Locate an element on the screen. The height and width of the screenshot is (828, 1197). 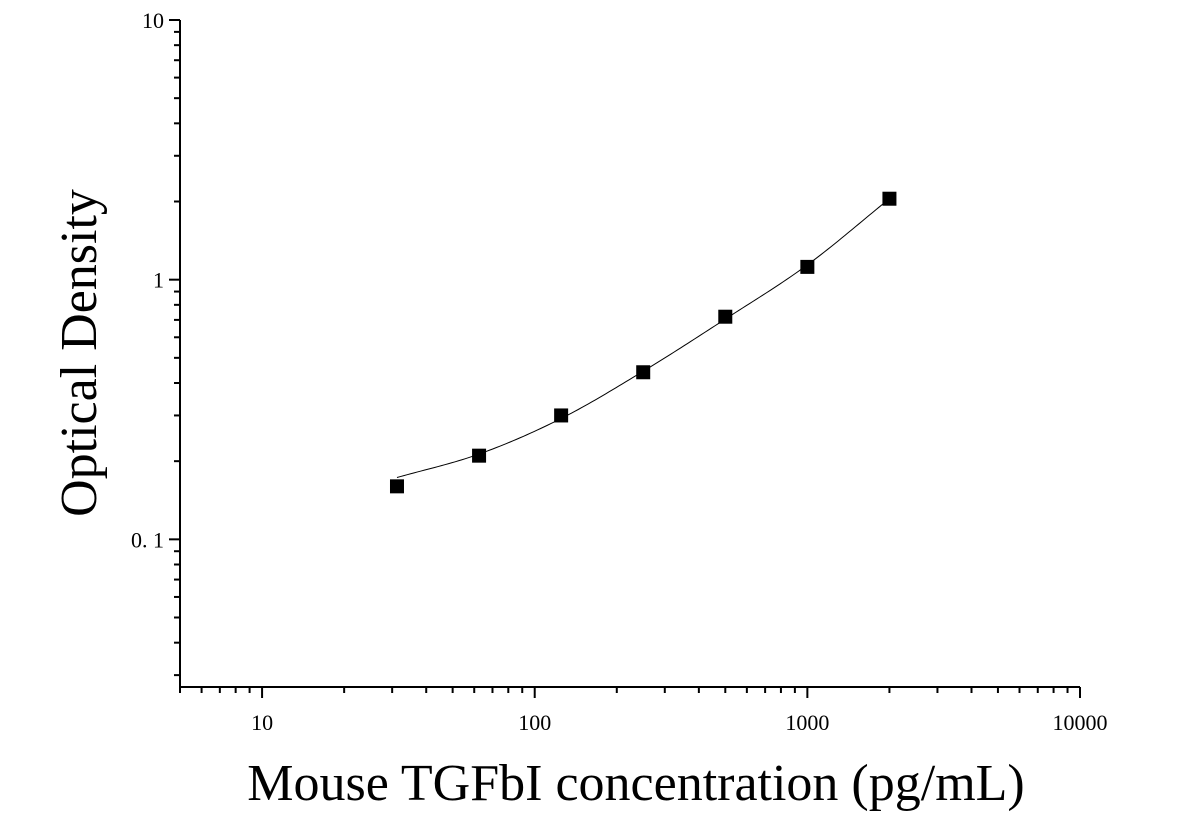
fit-curve is located at coordinates (643, 338).